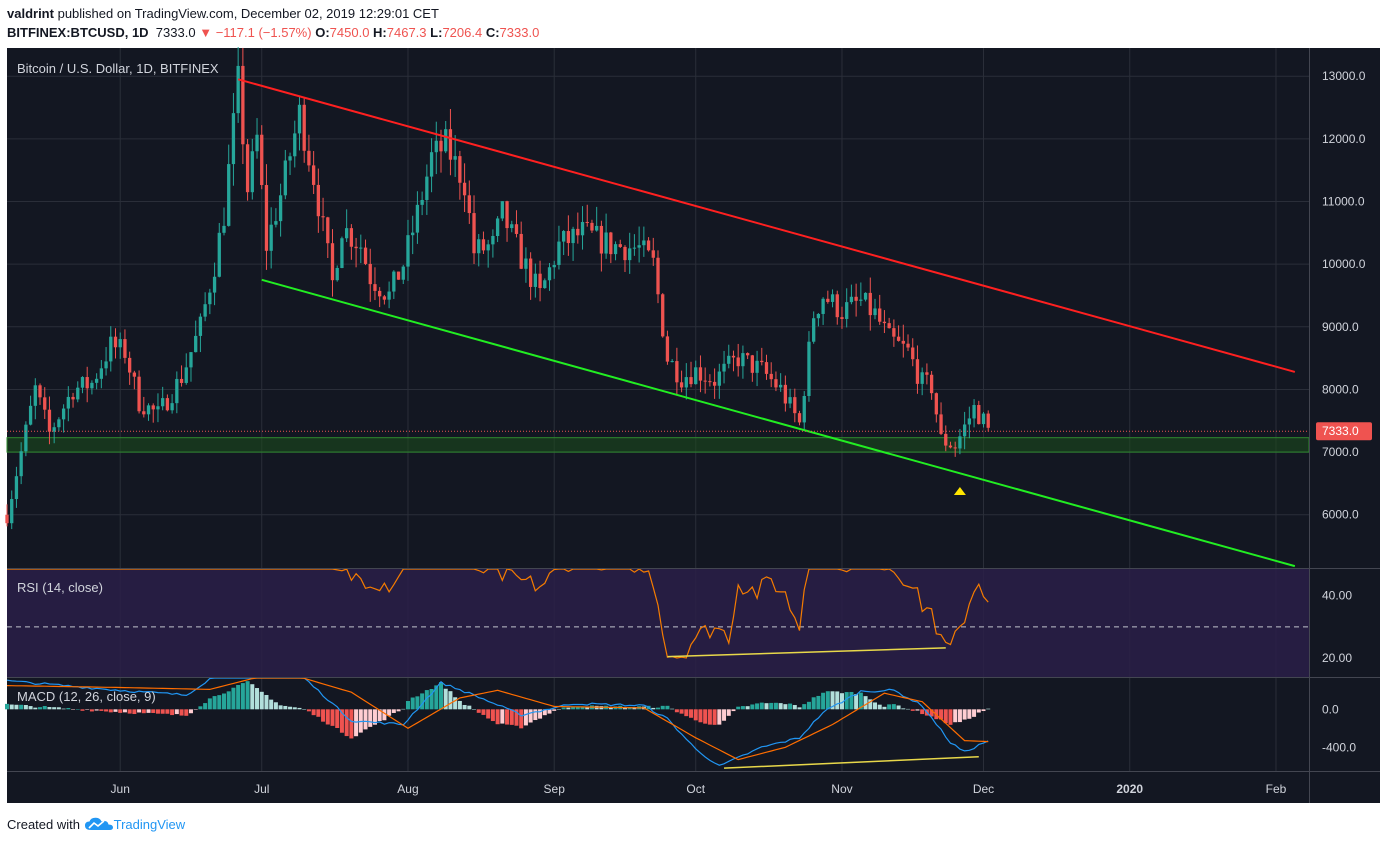 The image size is (1387, 843). I want to click on open-label: O:, so click(322, 32).